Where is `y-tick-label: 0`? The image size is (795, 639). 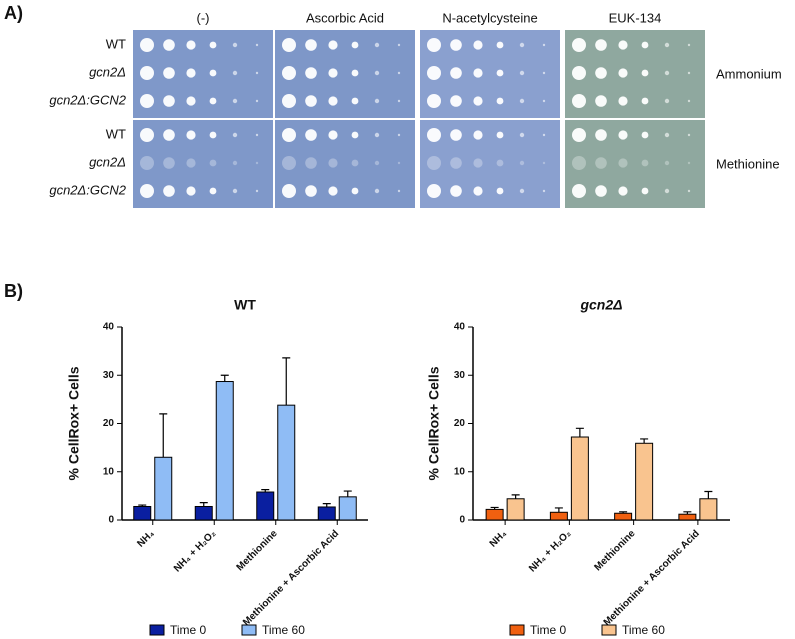 y-tick-label: 0 is located at coordinates (462, 520).